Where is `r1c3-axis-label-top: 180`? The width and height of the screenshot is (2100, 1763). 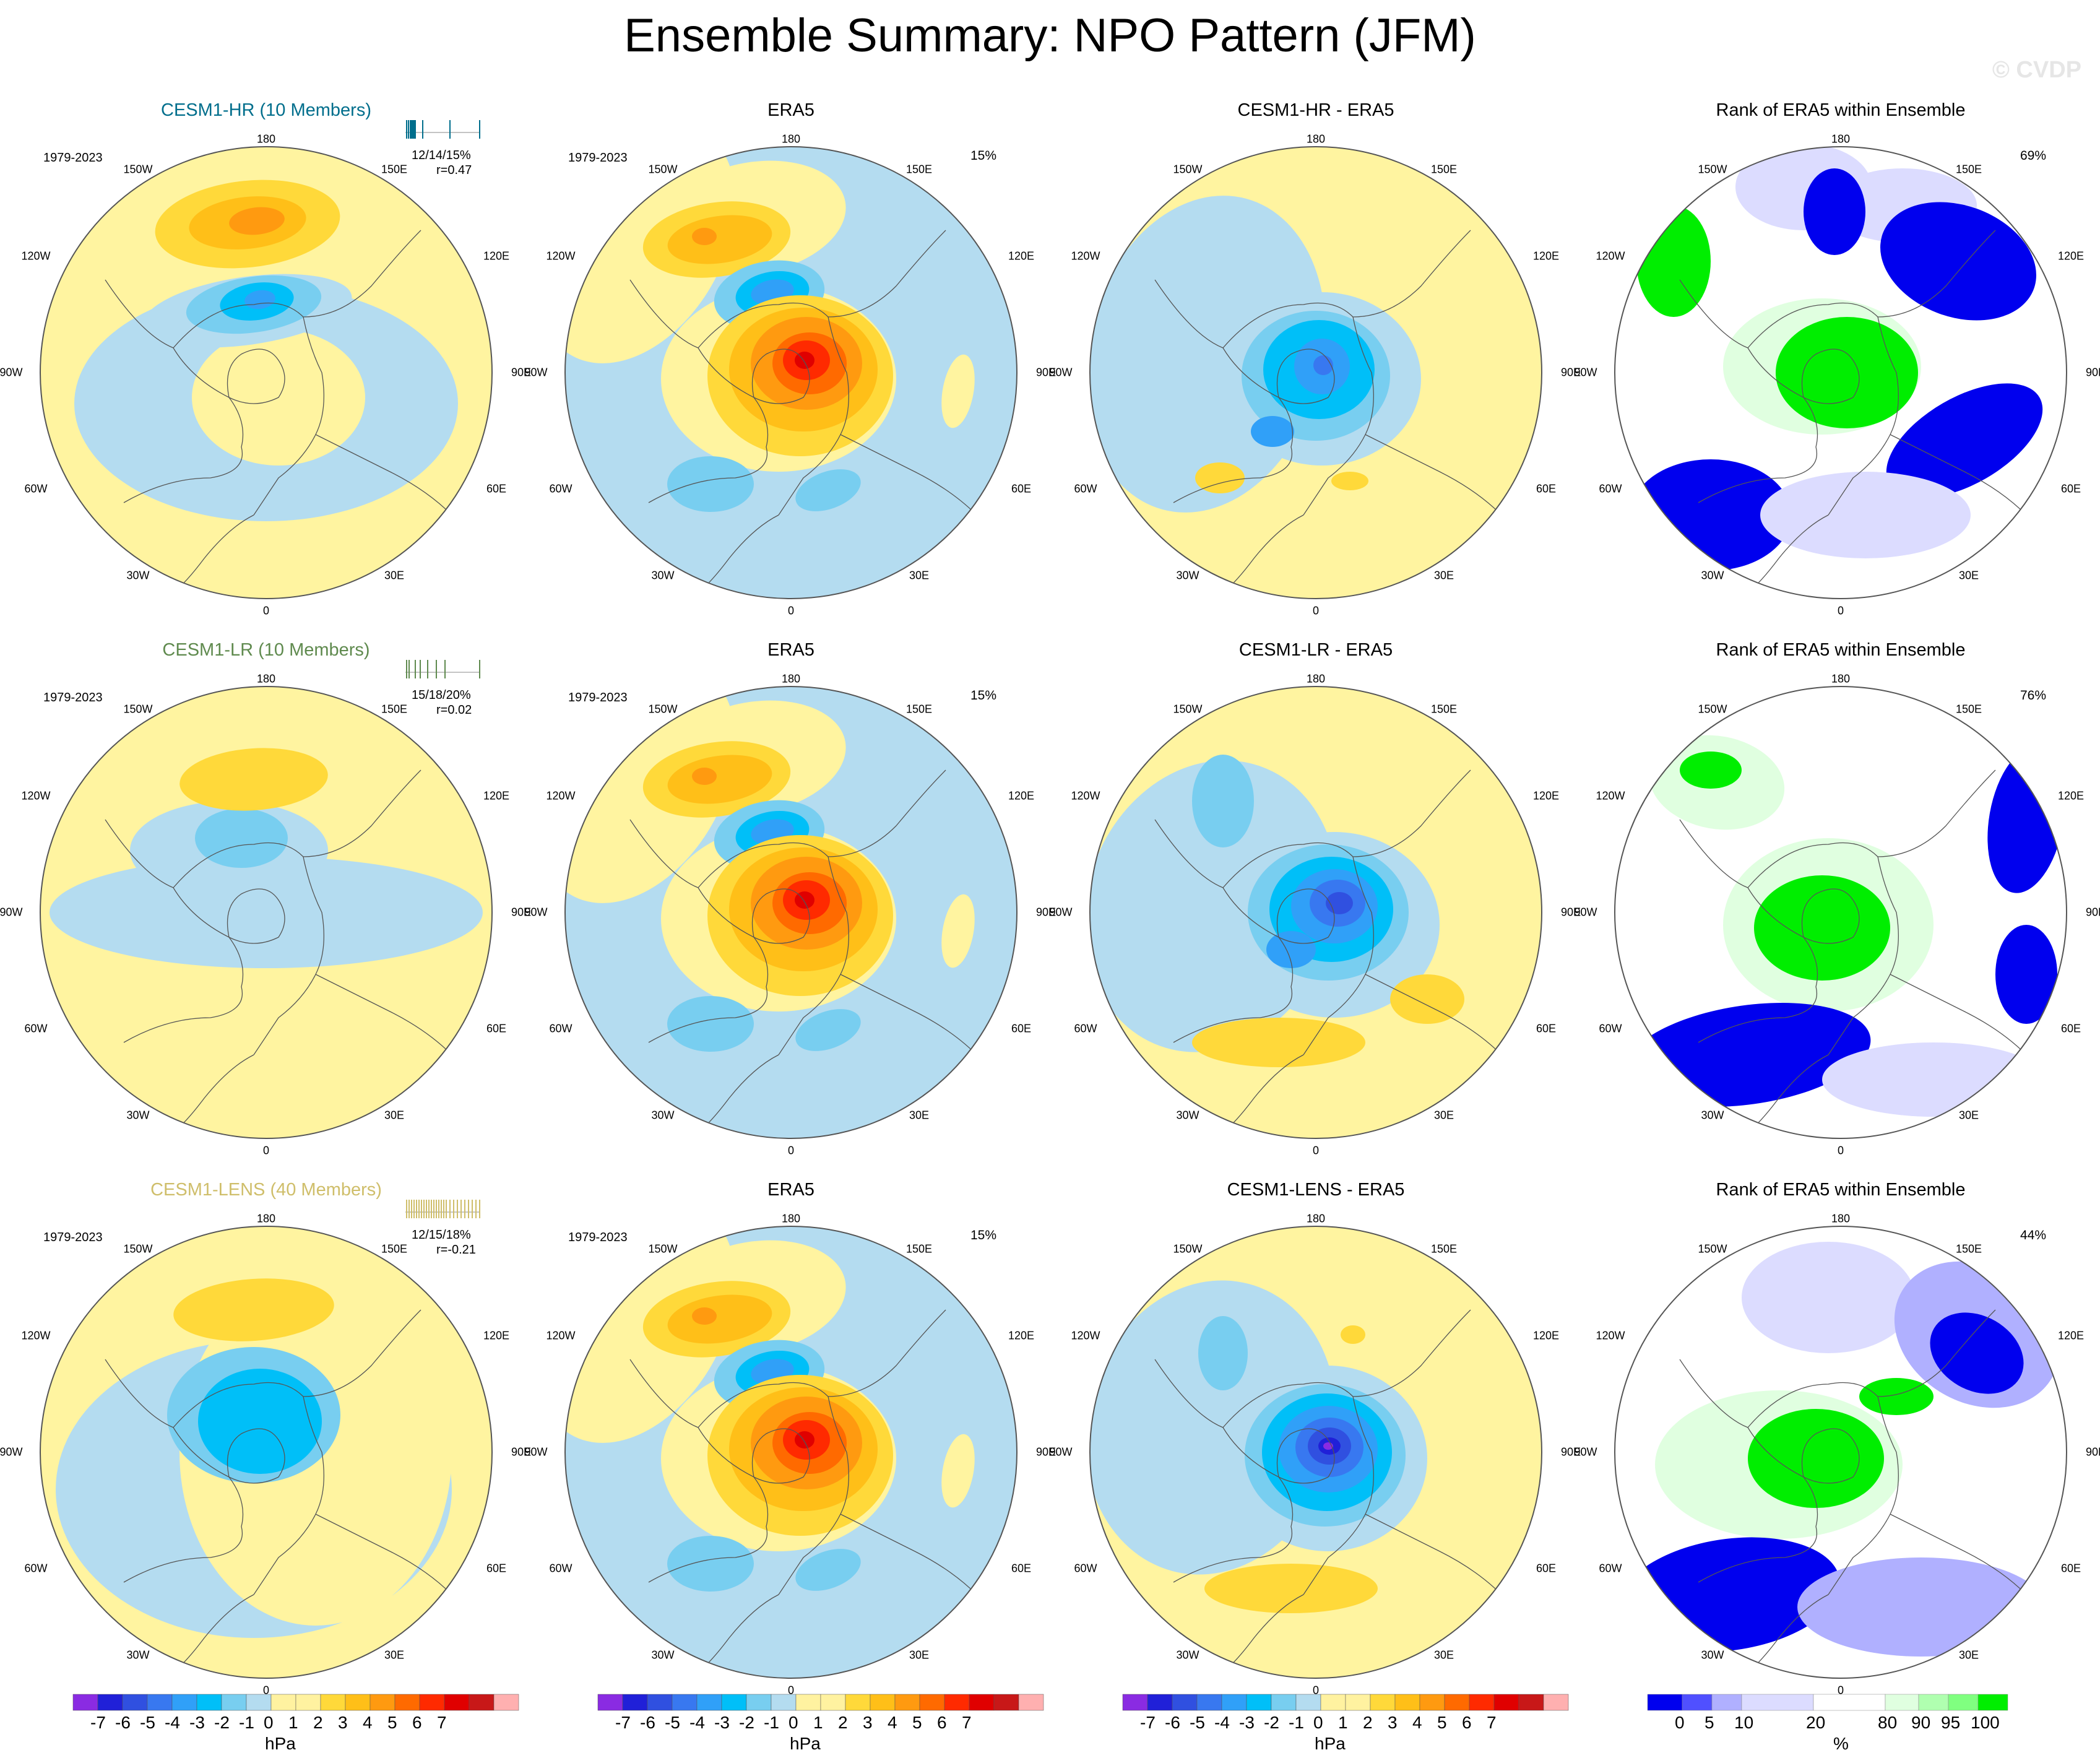 r1c3-axis-label-top: 180 is located at coordinates (1316, 138).